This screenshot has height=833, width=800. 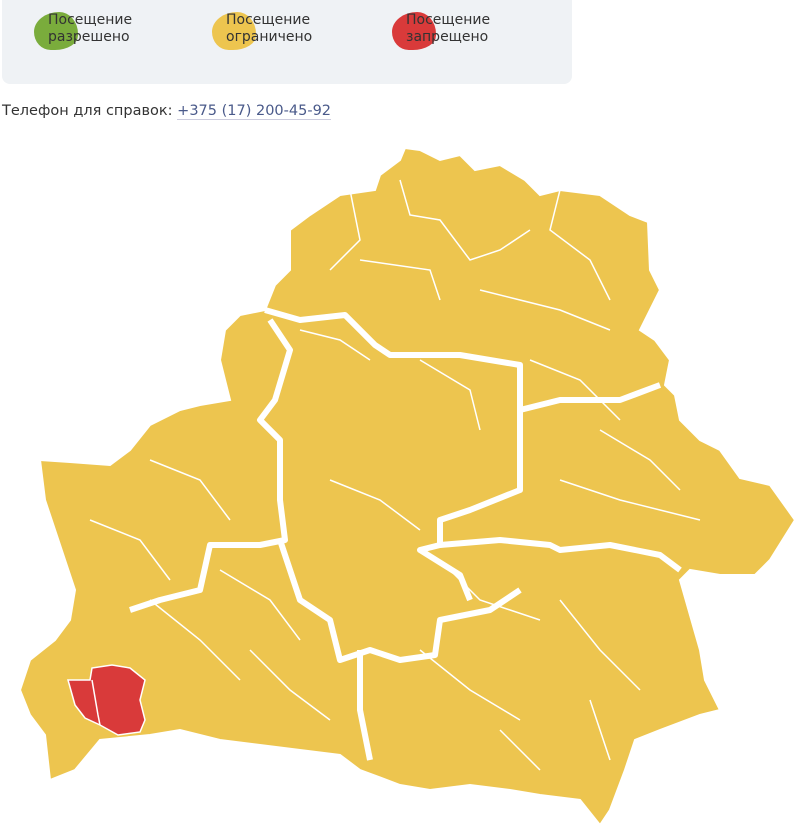 What do you see at coordinates (56, 31) in the screenshot?
I see `green-blob-icon` at bounding box center [56, 31].